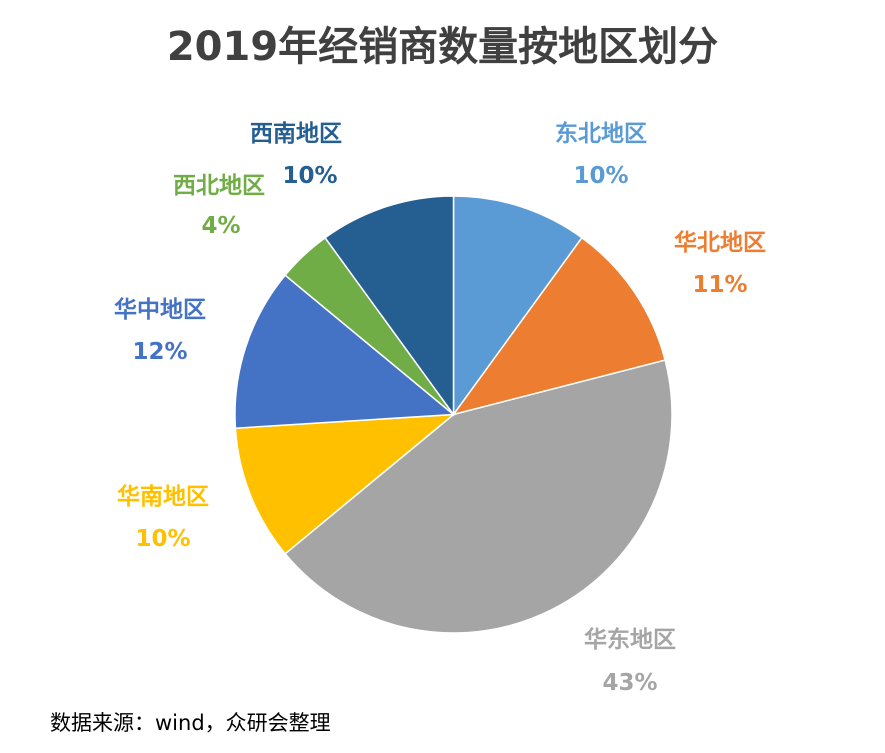 This screenshot has width=885, height=753. Describe the element at coordinates (442, 47) in the screenshot. I see `chart-title: 2019年经销商数量按地区划分` at that location.